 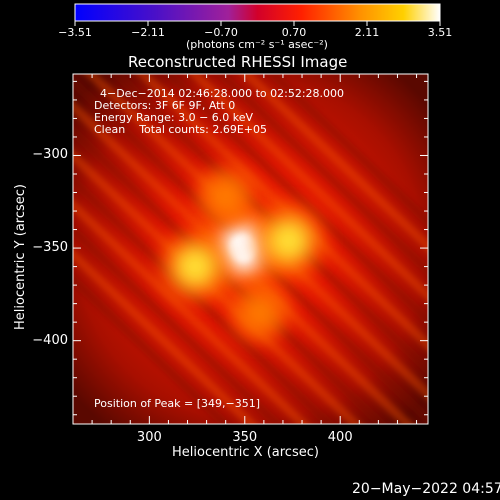 I want to click on x-tick-label: 350, so click(x=245, y=437).